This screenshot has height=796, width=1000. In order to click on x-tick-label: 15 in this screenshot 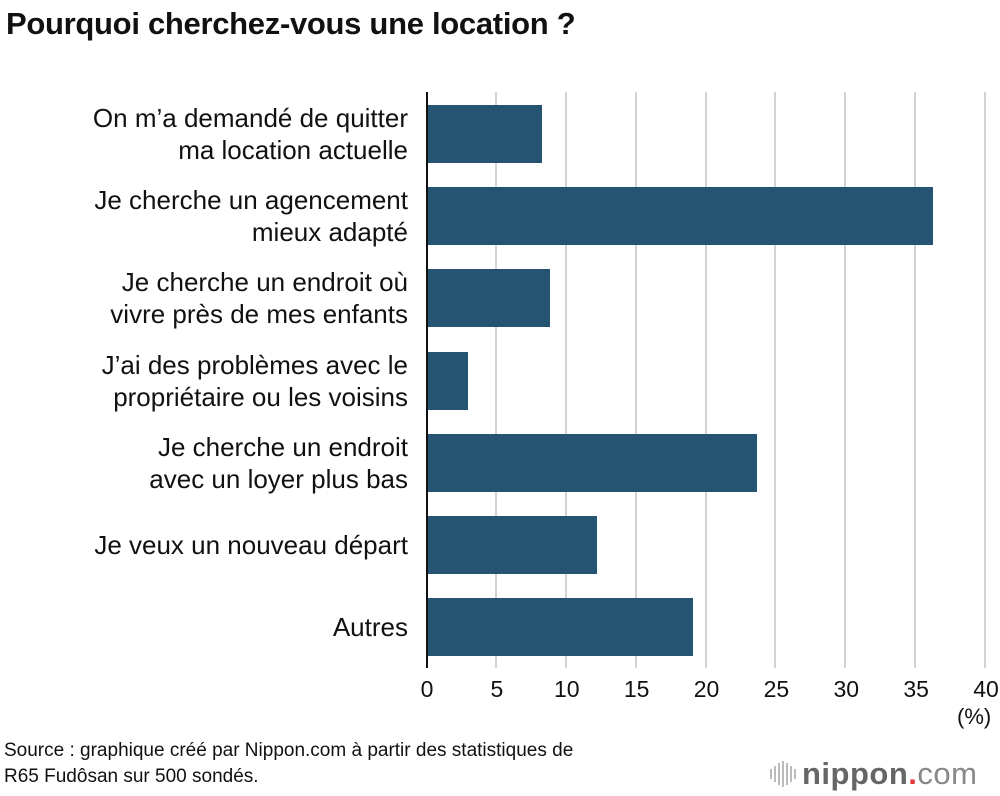, I will do `click(636, 689)`.